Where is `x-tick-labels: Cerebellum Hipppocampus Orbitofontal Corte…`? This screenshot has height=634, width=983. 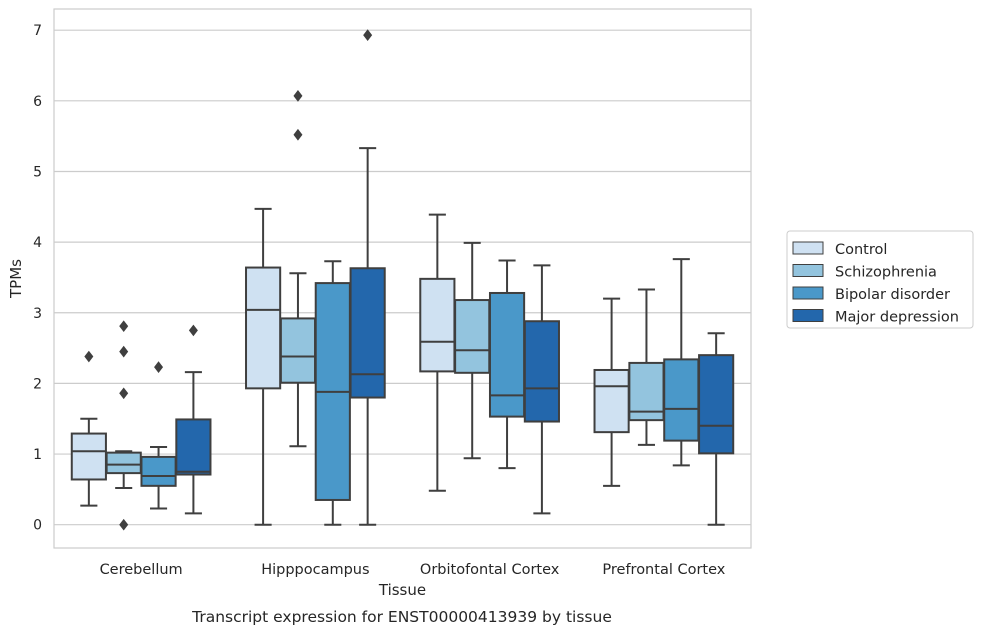
x-tick-labels: Cerebellum Hipppocampus Orbitofontal Corte… is located at coordinates (413, 570).